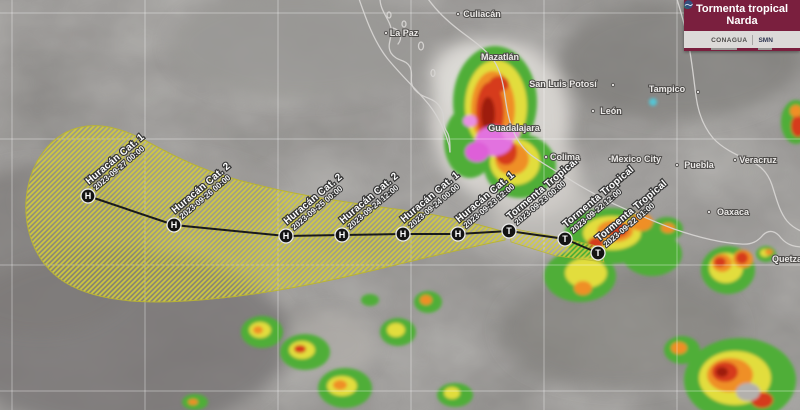 This screenshot has height=410, width=800. Describe the element at coordinates (753, 39) in the screenshot. I see `logo-divider` at that location.